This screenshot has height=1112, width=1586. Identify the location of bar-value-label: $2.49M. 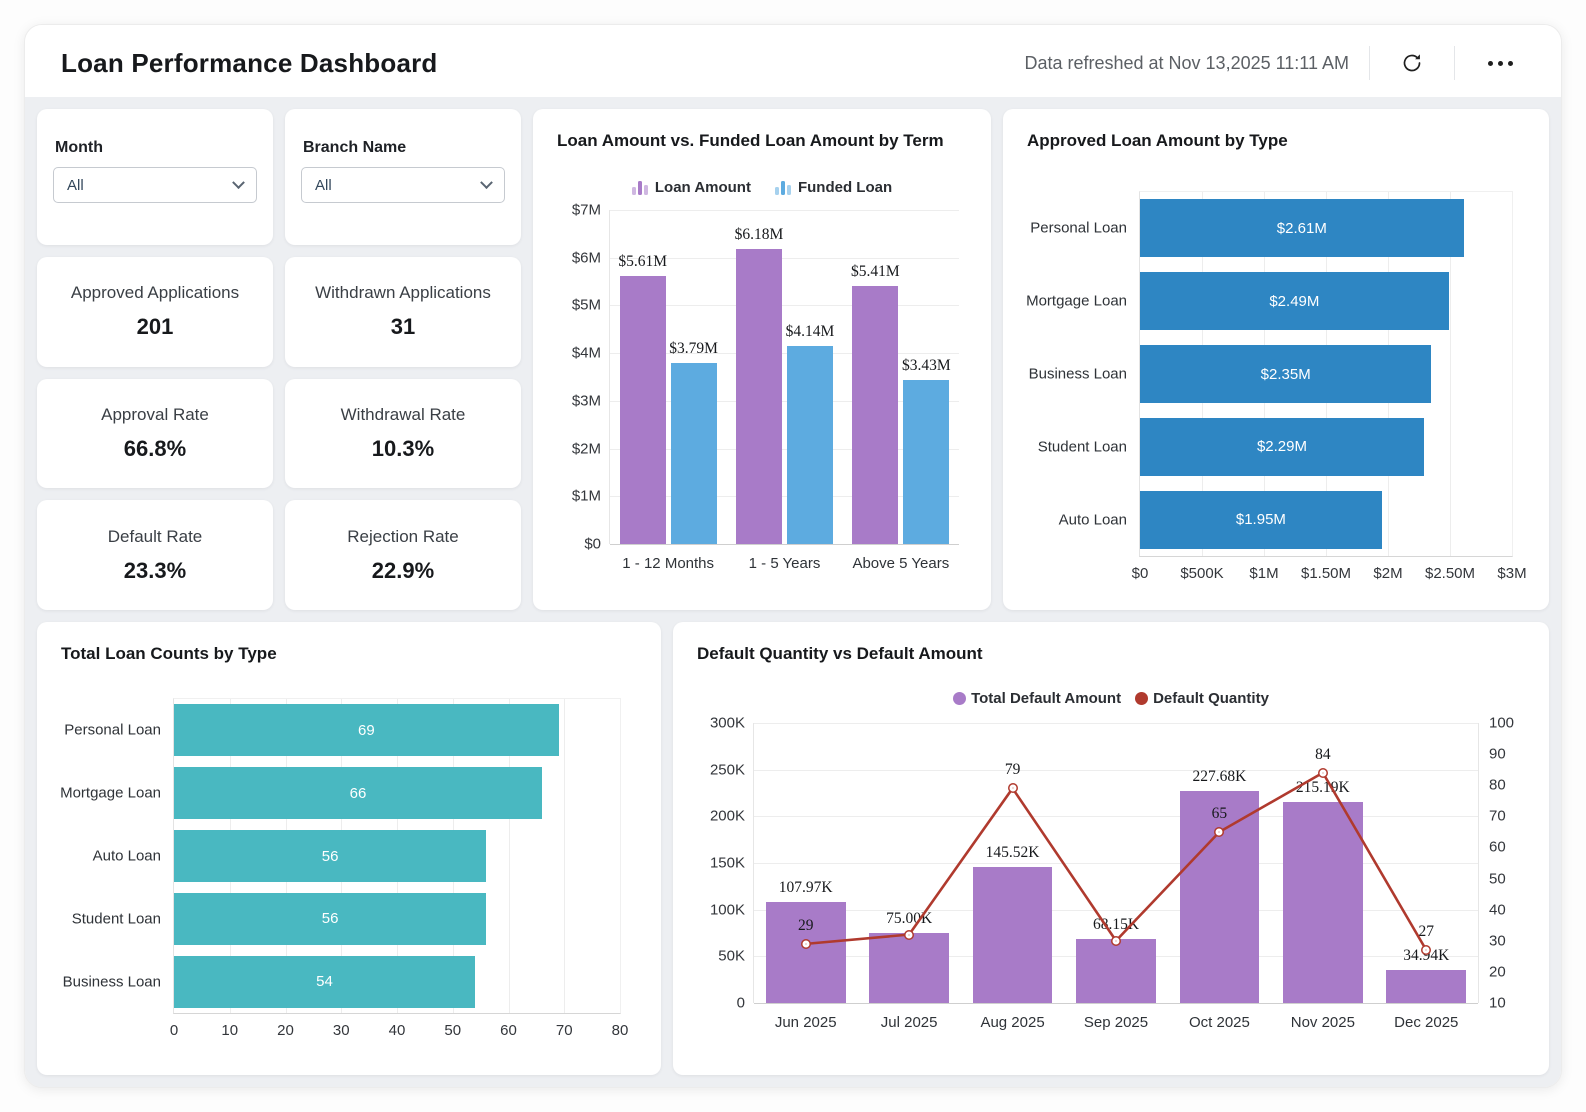
(1294, 301).